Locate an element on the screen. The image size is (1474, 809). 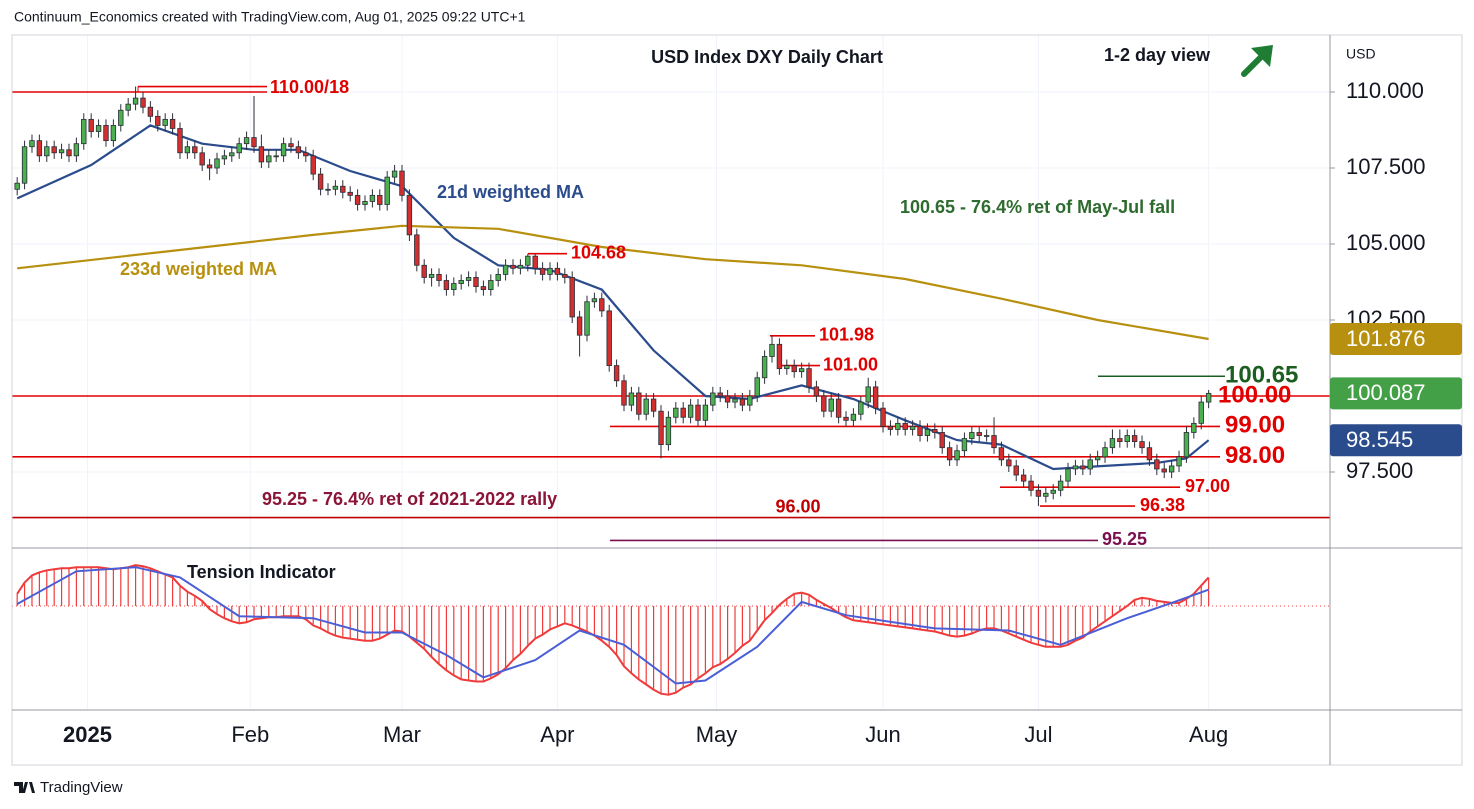
x-tick-label: Feb is located at coordinates (250, 734).